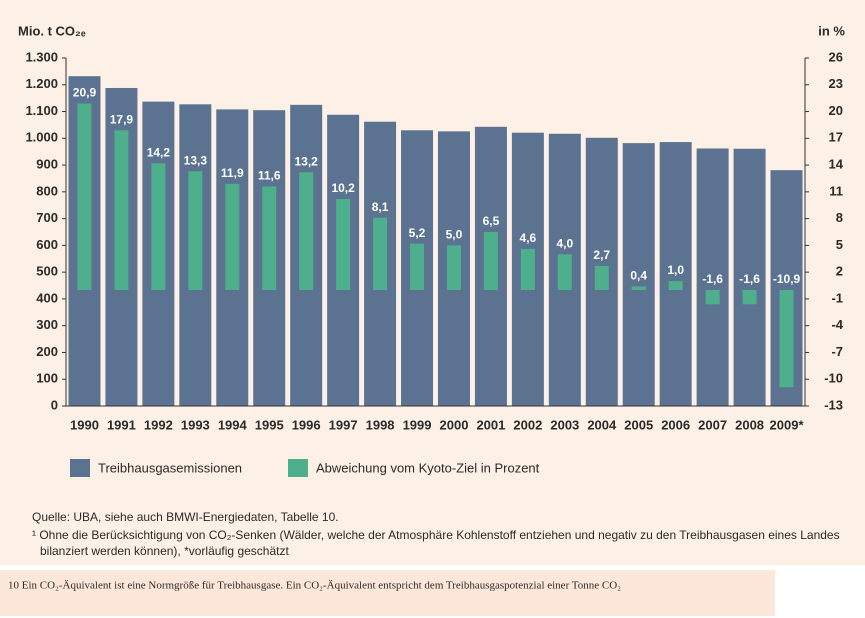 Image resolution: width=865 pixels, height=618 pixels. What do you see at coordinates (170, 467) in the screenshot?
I see `legend-label: Treibhausgasemissionen` at bounding box center [170, 467].